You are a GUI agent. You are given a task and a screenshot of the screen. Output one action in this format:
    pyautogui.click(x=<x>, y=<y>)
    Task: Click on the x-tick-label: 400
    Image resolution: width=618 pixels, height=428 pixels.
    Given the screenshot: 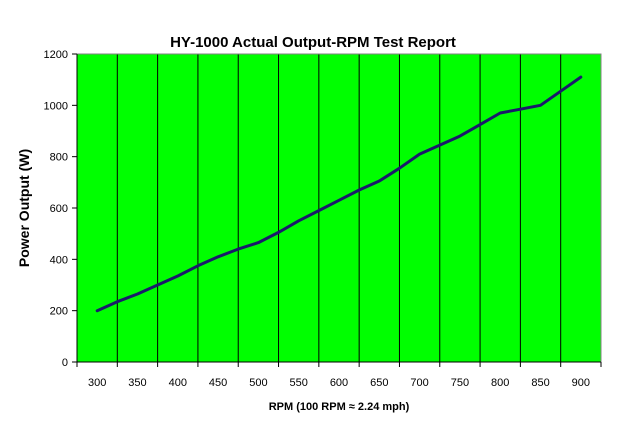 What is the action you would take?
    pyautogui.click(x=178, y=383)
    